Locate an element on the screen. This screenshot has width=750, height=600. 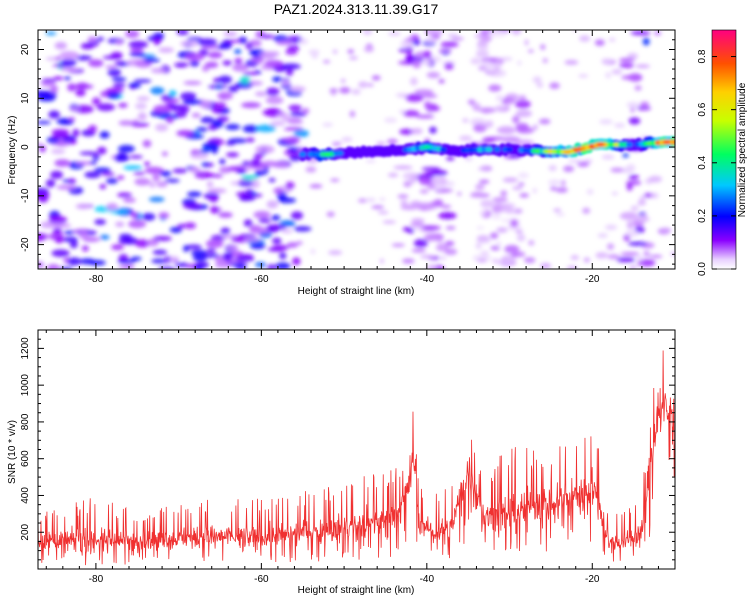
x-tick-label: -20 is located at coordinates (592, 279).